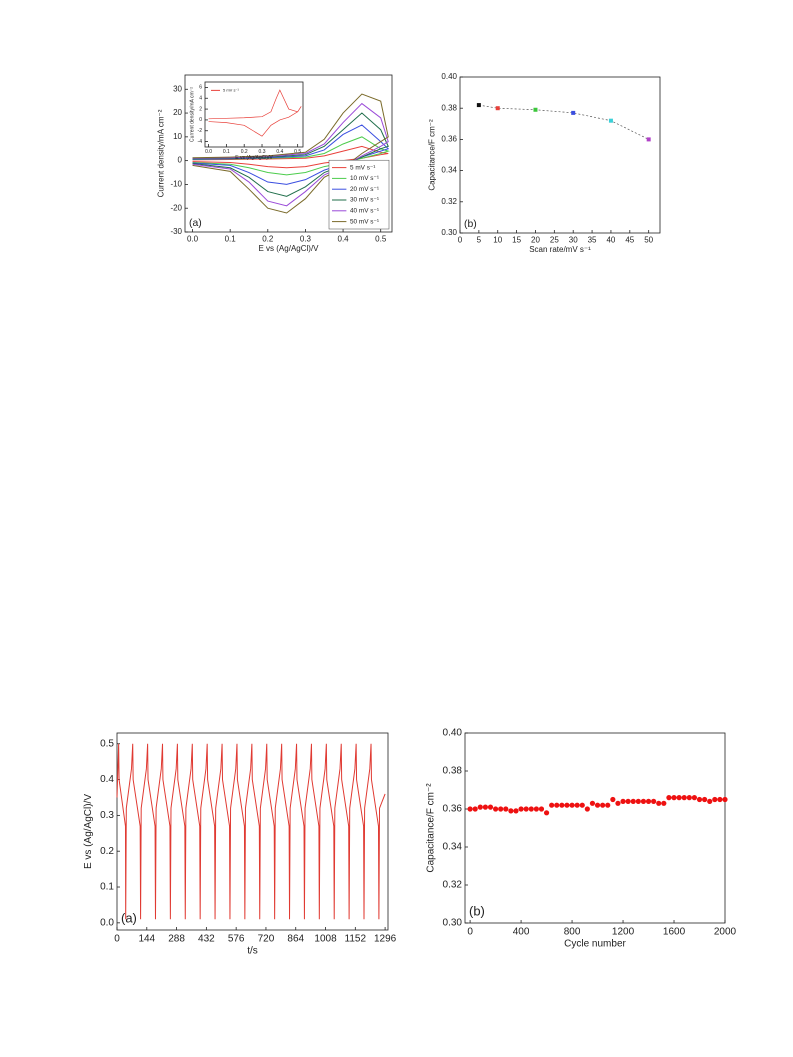  Describe the element at coordinates (364, 200) in the screenshot. I see `legend-label: 30 mV s⁻¹` at that location.